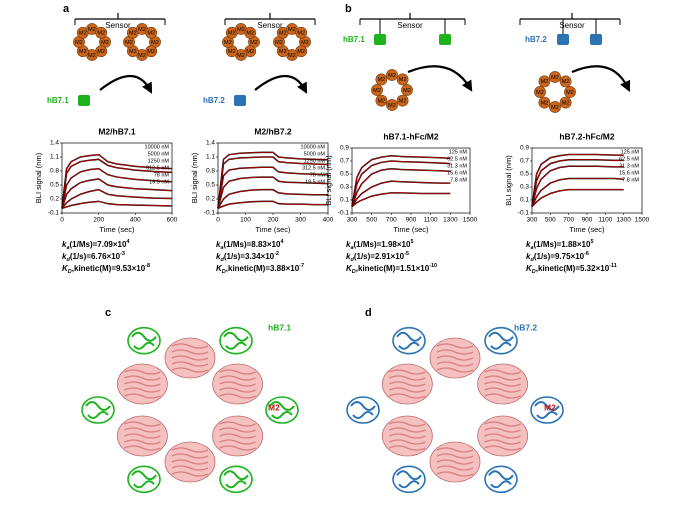 This screenshot has height=522, width=700. What do you see at coordinates (623, 220) in the screenshot?
I see `x-tick-label: 1300` at bounding box center [623, 220].